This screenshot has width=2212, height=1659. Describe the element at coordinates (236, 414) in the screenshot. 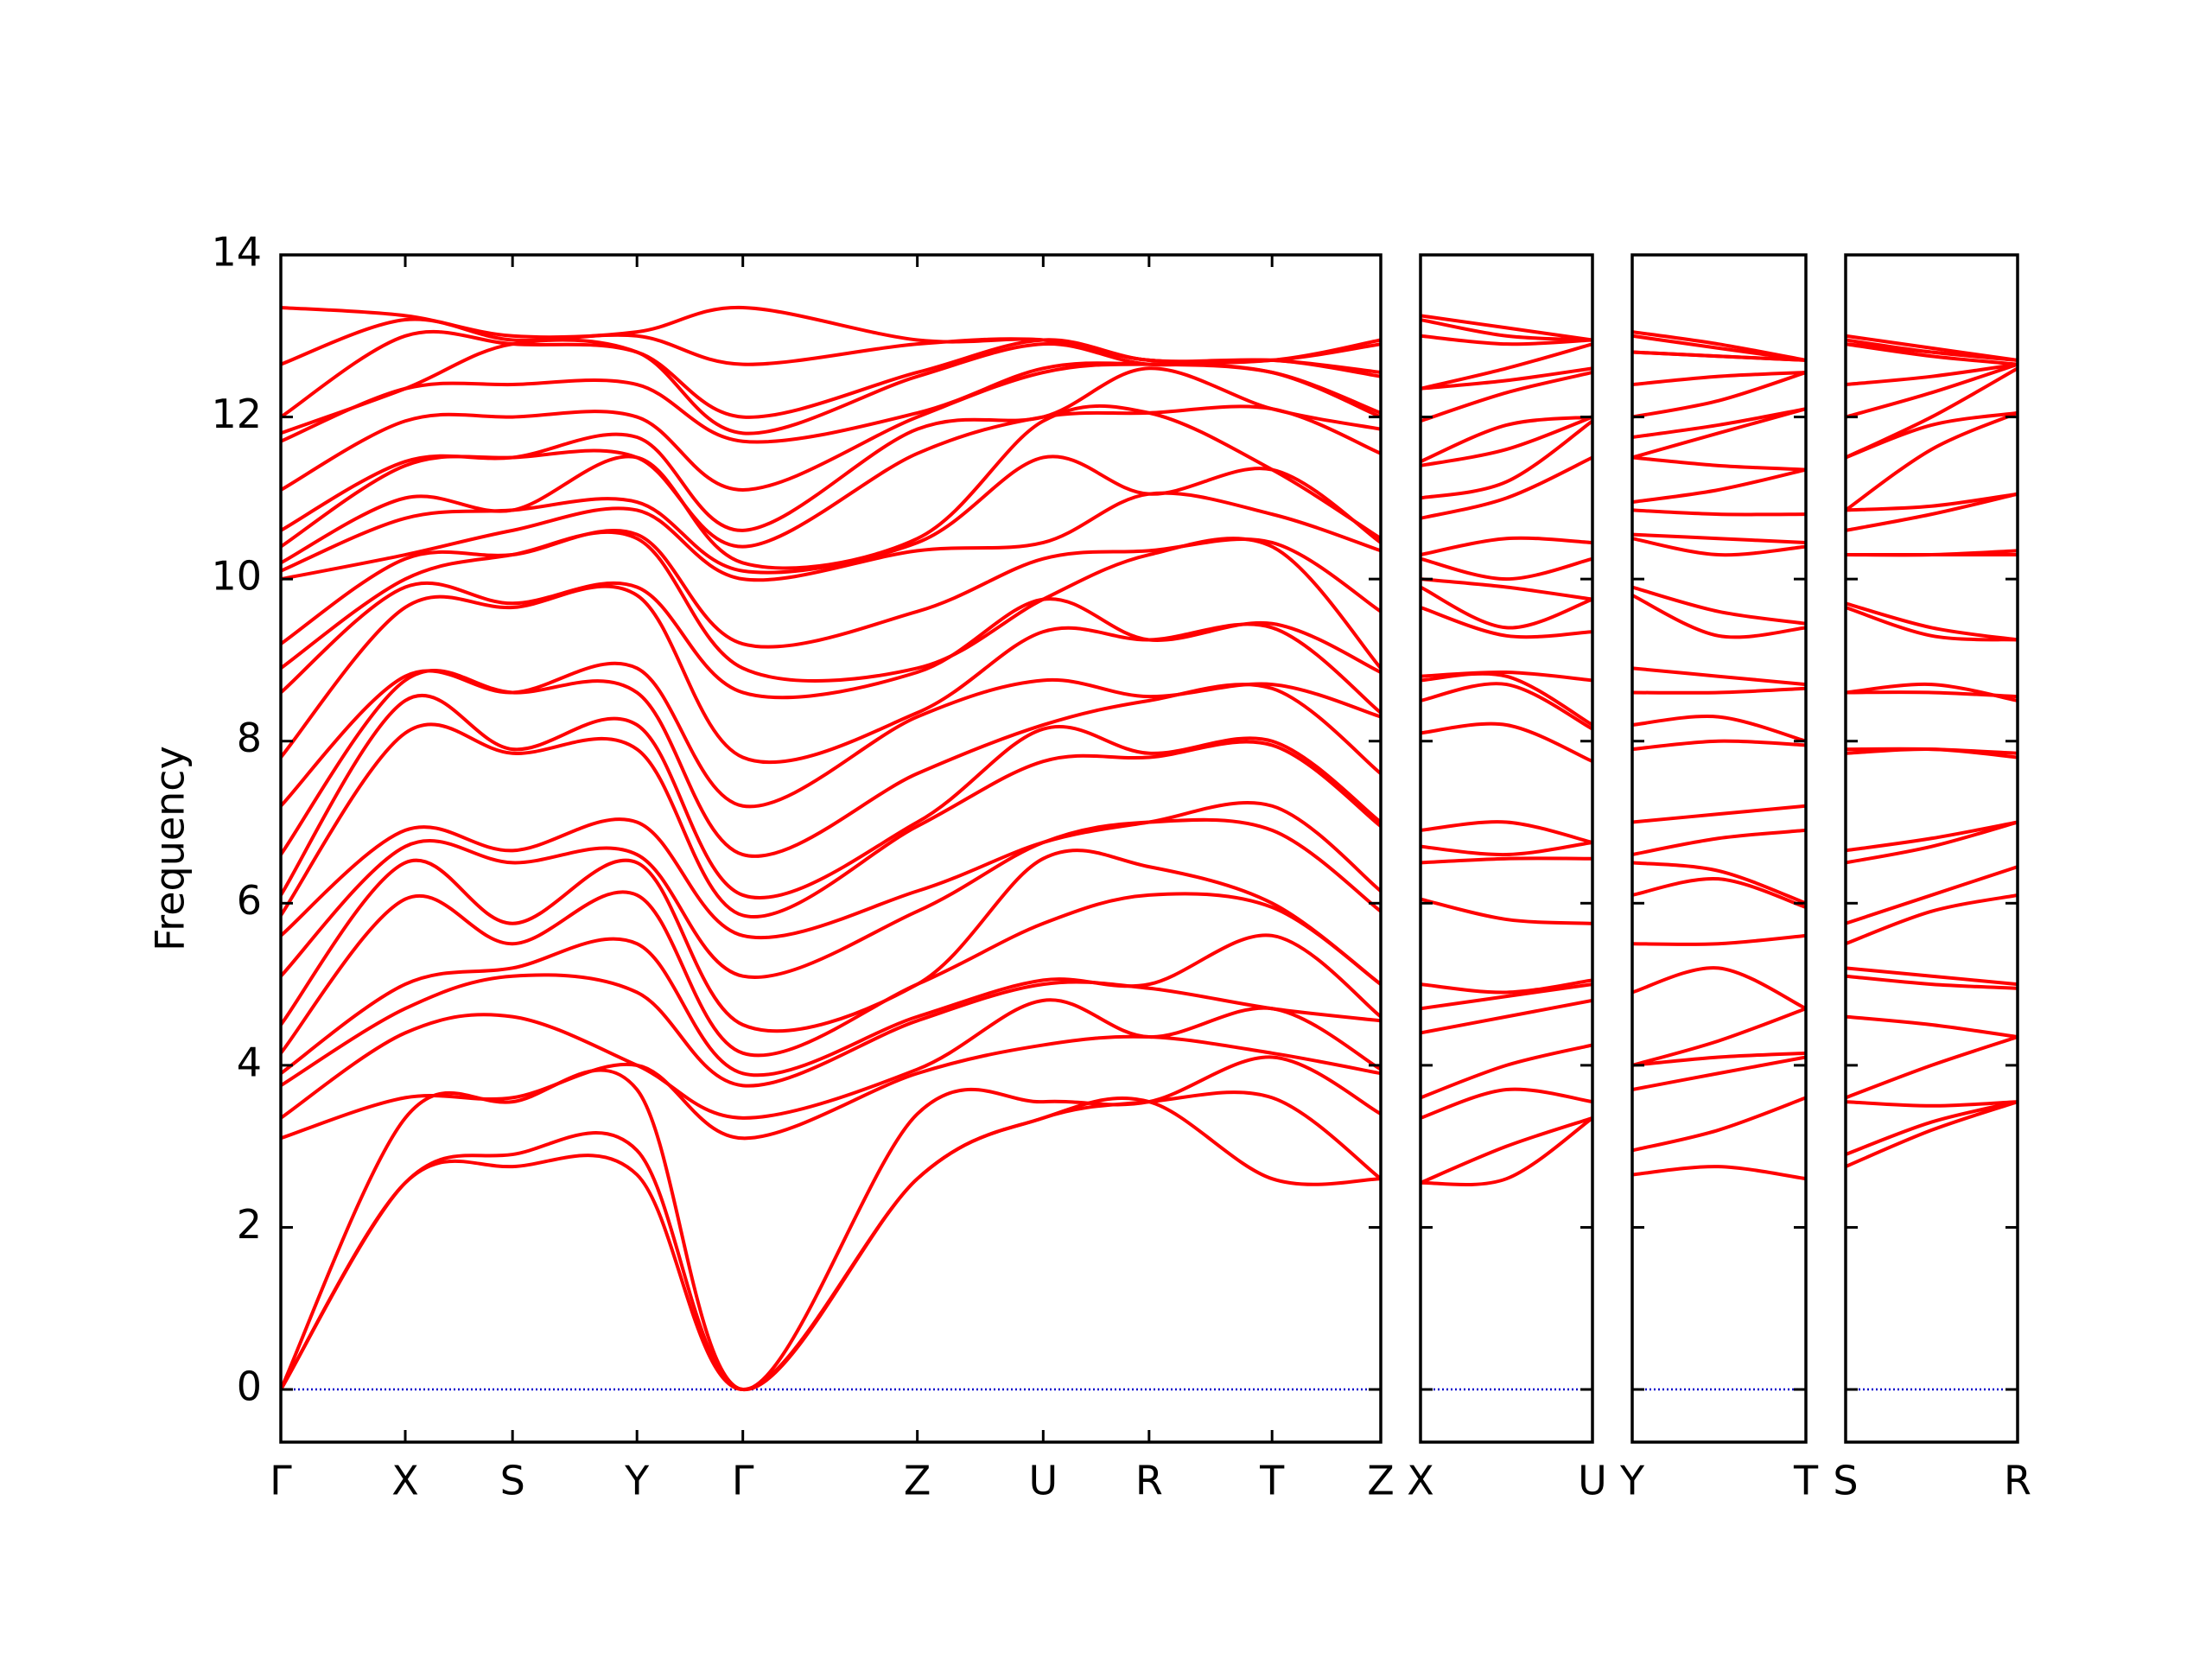

I see `y-tick-label: 12` at that location.